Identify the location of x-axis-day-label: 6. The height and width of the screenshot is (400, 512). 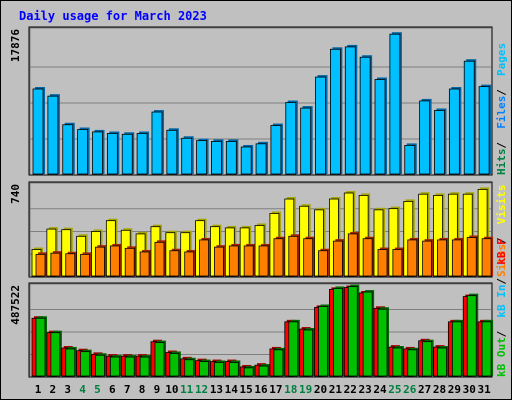
(112, 389).